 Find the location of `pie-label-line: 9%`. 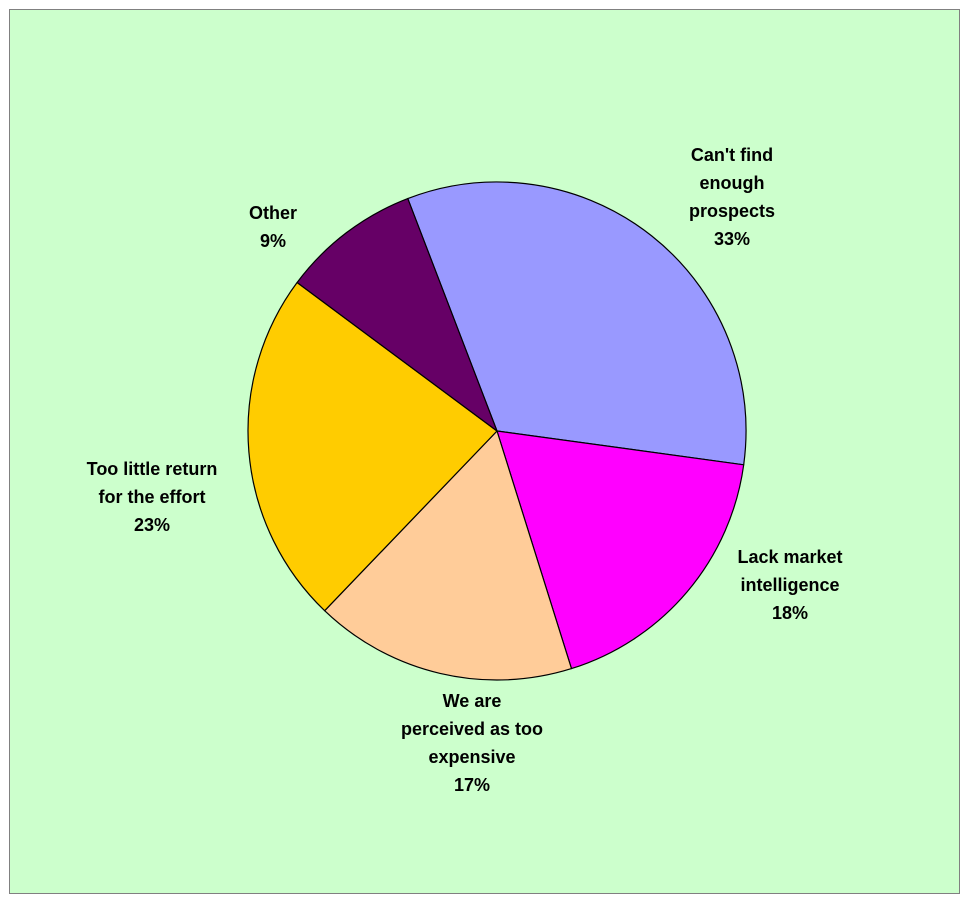

pie-label-line: 9% is located at coordinates (273, 241).